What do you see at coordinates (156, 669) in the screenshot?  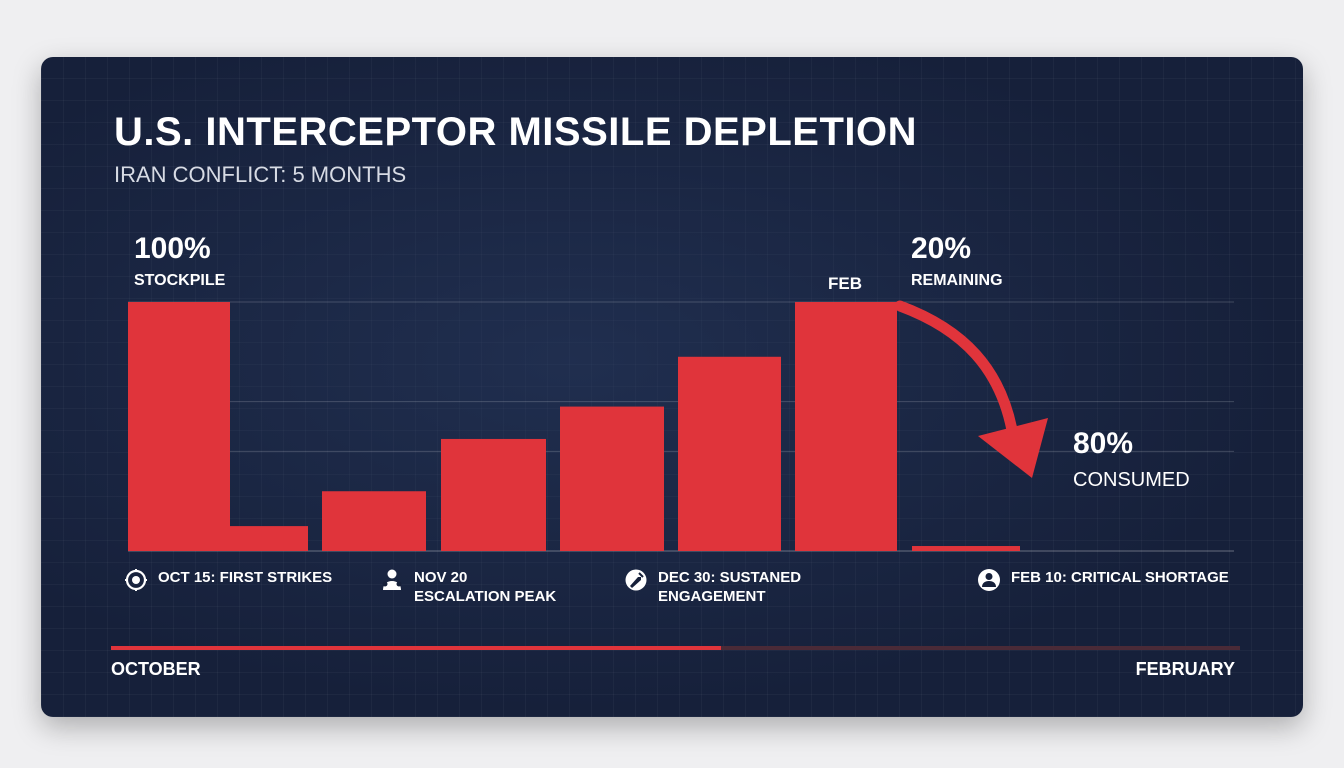 I see `timeline-start-label: OCTOBER` at bounding box center [156, 669].